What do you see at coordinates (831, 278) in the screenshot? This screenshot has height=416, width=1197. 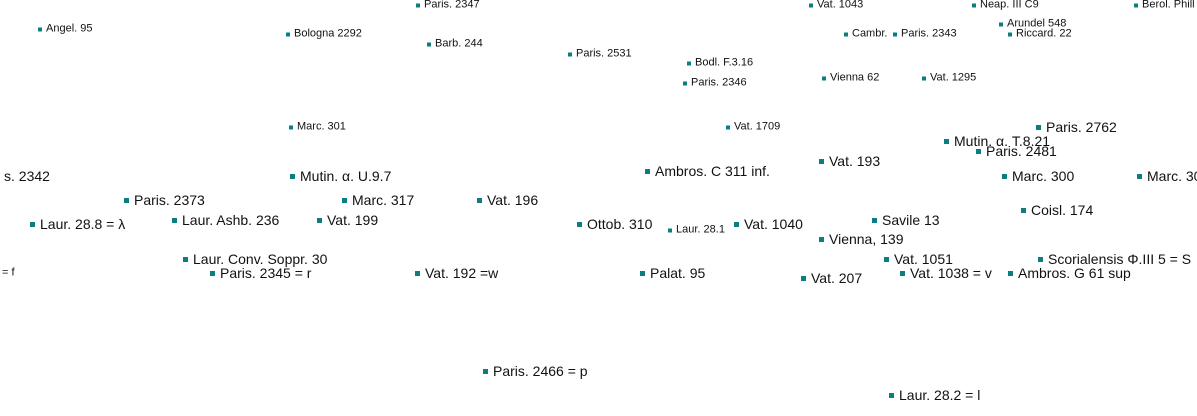 I see `manuscript-node-vat-207: Vat. 207` at bounding box center [831, 278].